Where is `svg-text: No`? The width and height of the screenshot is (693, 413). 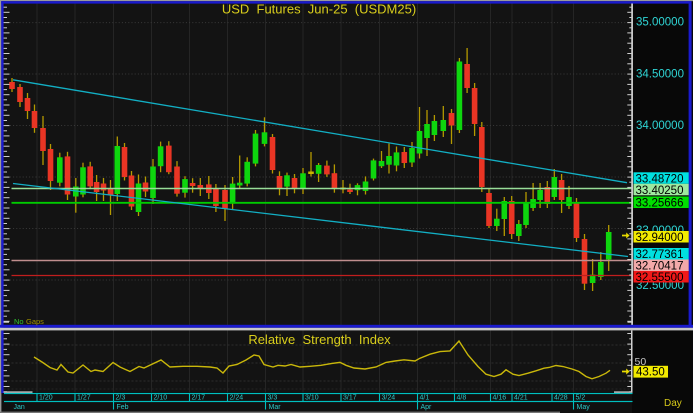
svg-text: No is located at coordinates (19, 321).